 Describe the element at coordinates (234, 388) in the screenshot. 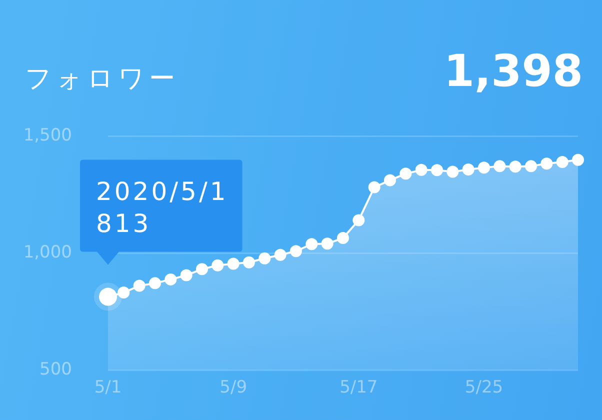

I see `x-tick-label: 5/9` at that location.